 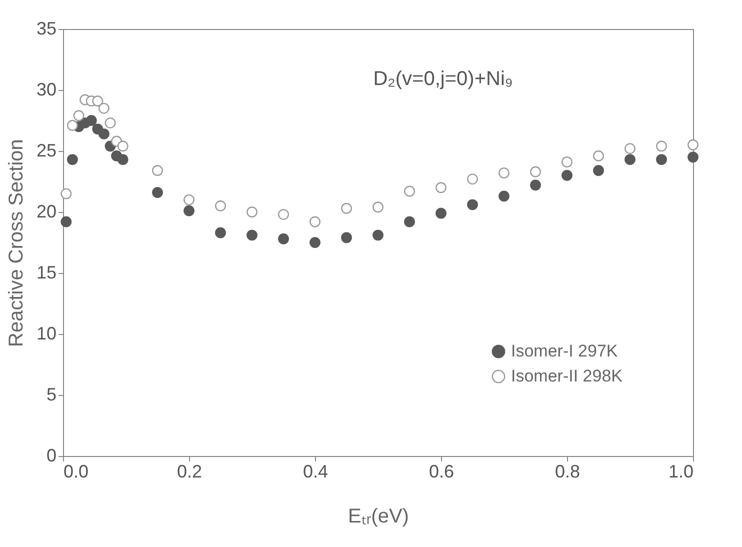 What do you see at coordinates (46, 212) in the screenshot?
I see `y-tick-label: 20` at bounding box center [46, 212].